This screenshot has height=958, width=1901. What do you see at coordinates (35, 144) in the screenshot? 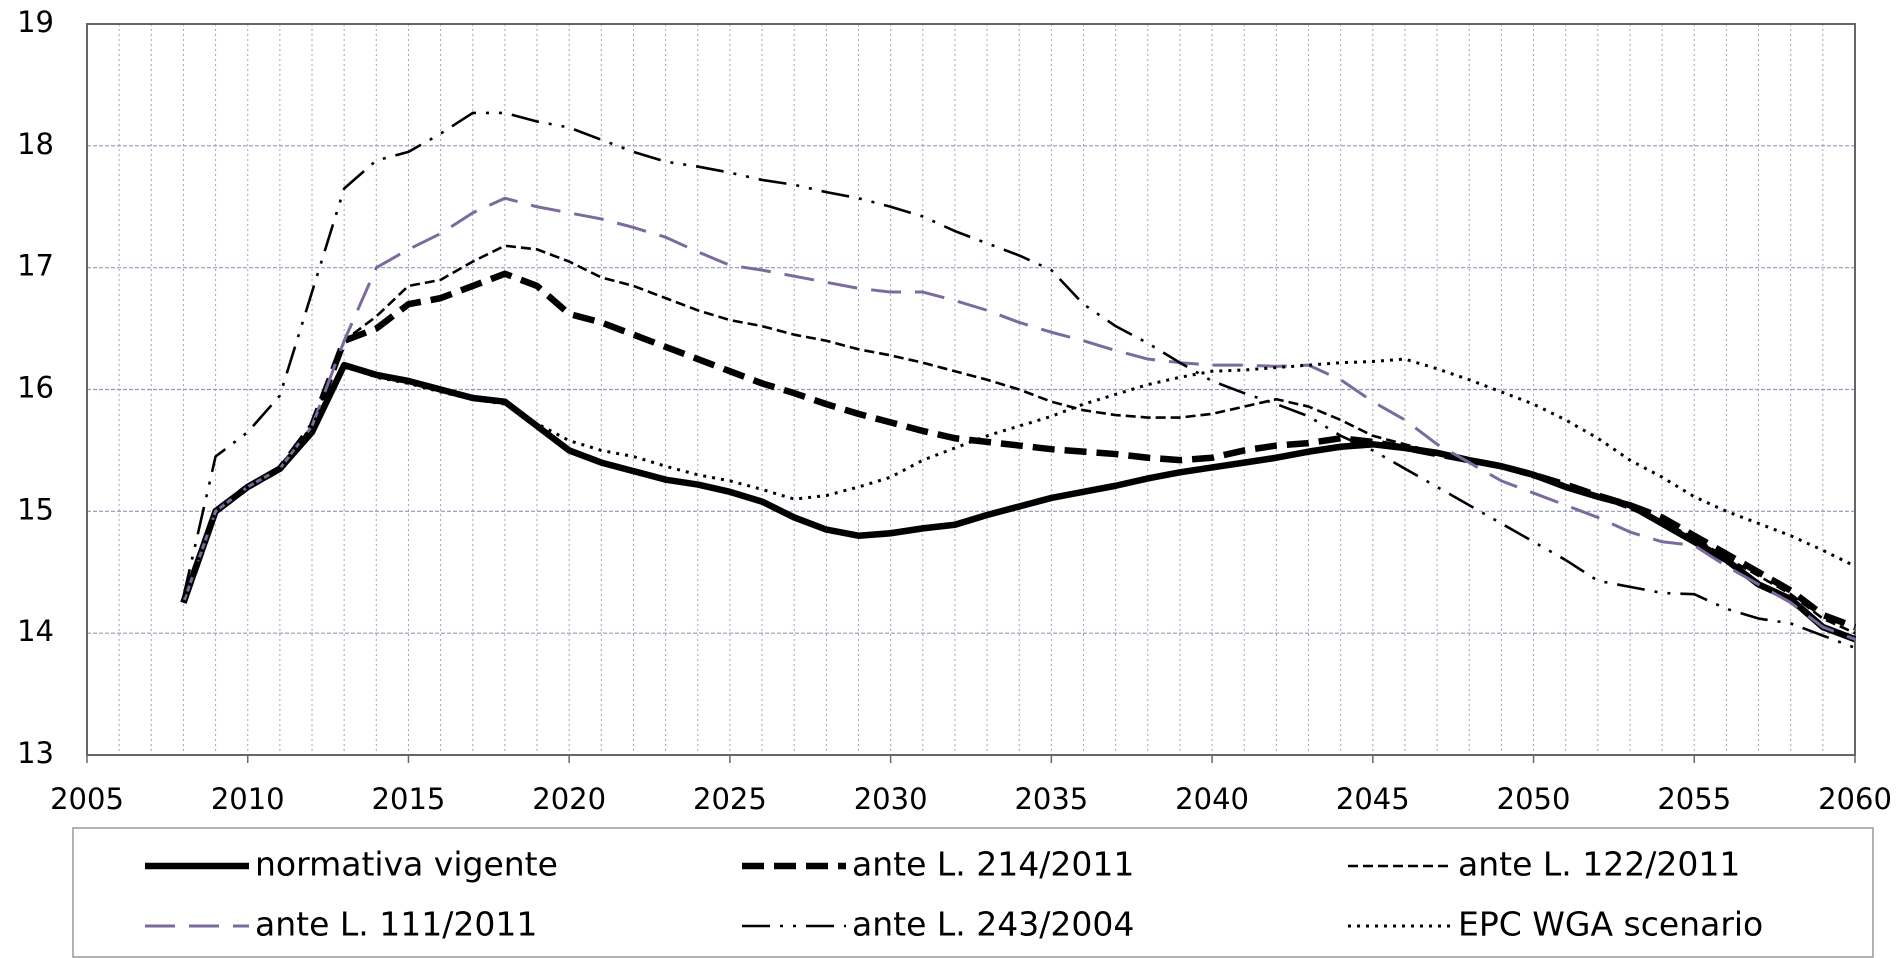
I see `y-tick-label: 18` at bounding box center [35, 144].